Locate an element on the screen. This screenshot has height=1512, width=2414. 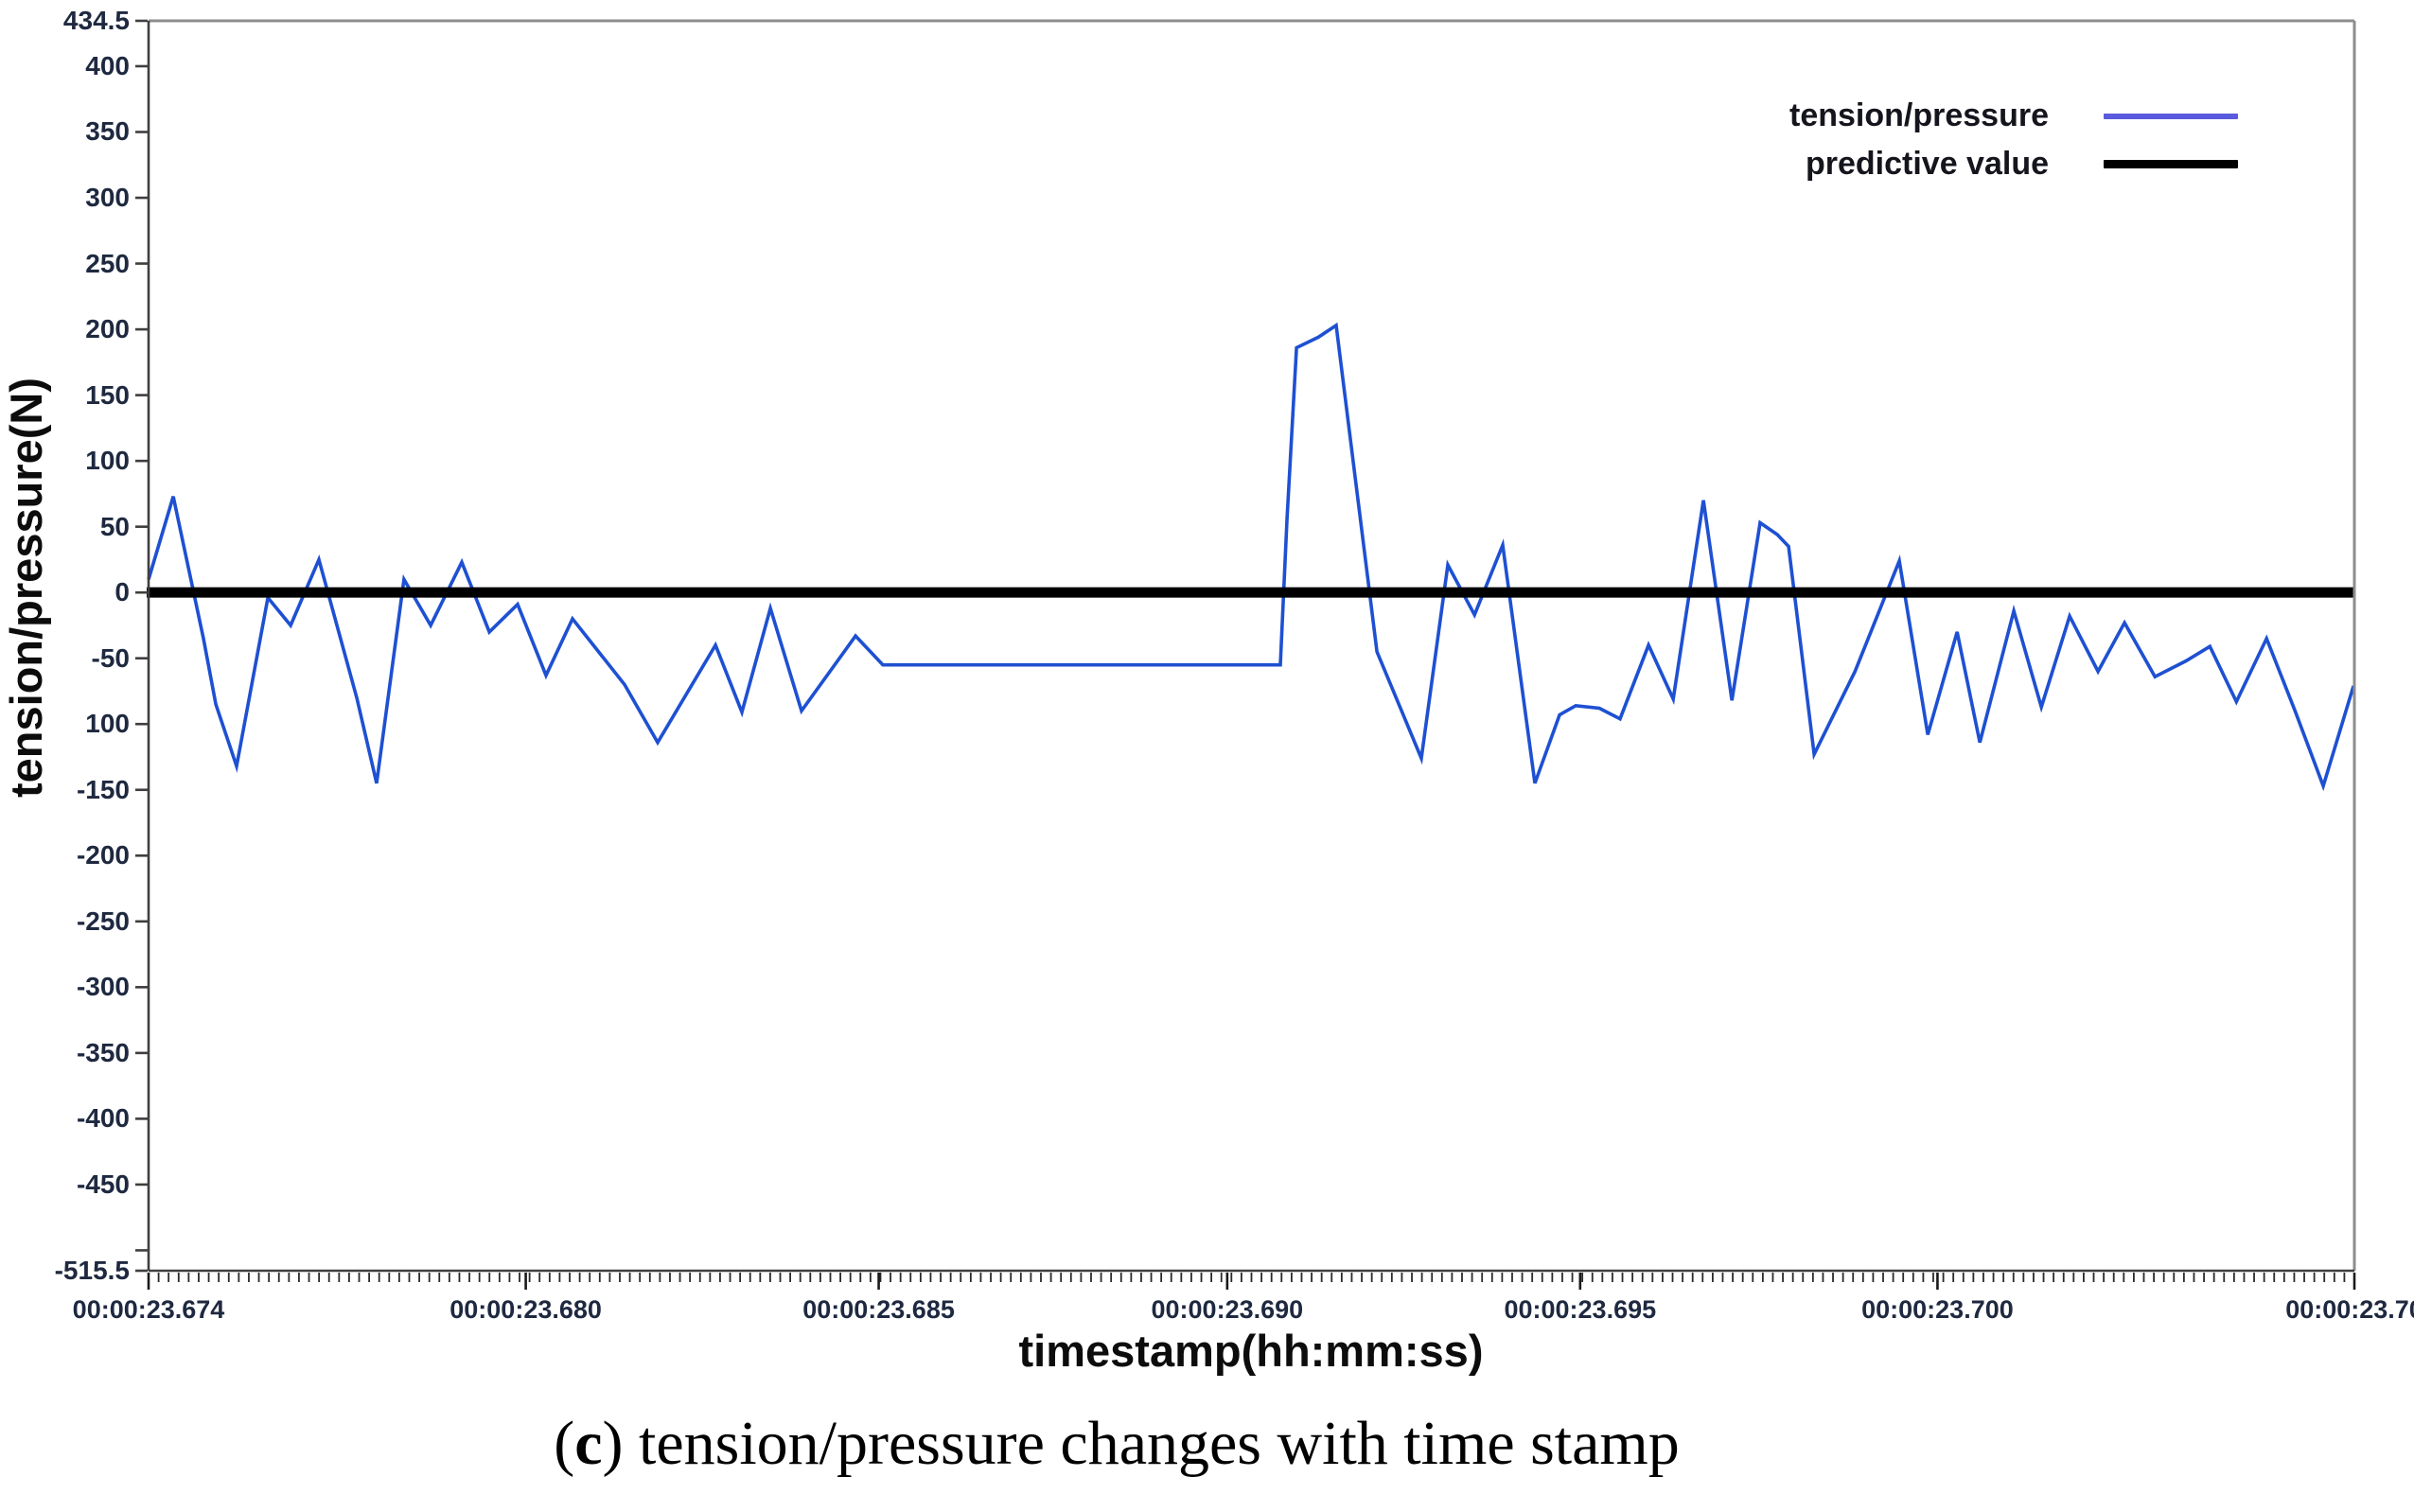
caption-text: tension/pressure changes with time stamp is located at coordinates (1151, 1443).